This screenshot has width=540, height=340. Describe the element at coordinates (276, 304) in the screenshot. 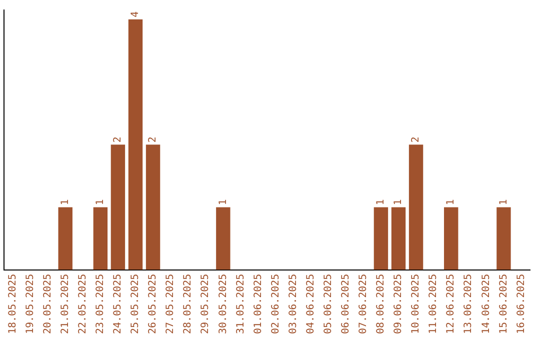

I see `x-tick-label: 02.06.2025` at that location.